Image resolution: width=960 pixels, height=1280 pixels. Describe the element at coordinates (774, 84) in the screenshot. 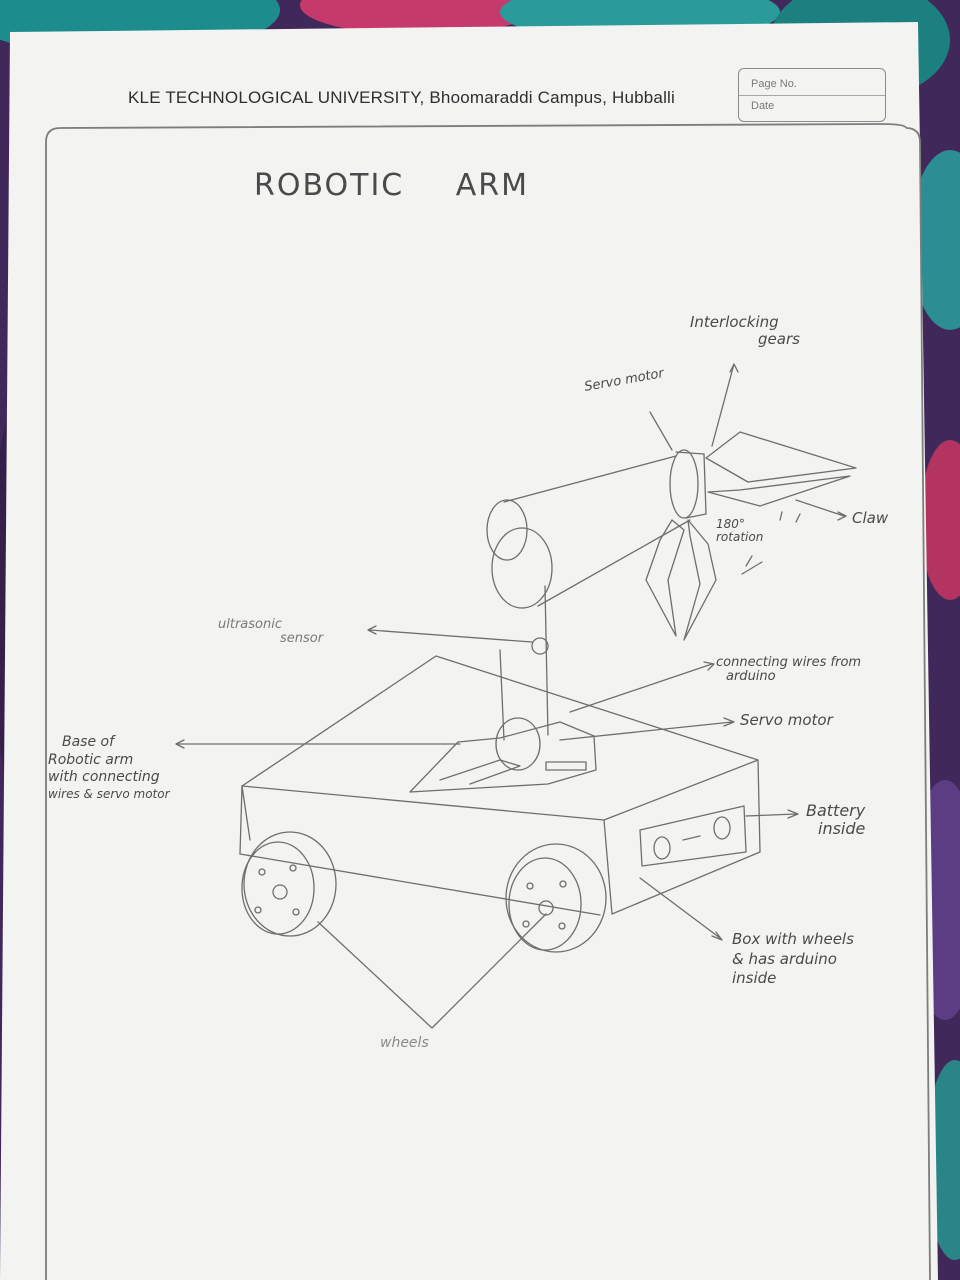

I see `page-no-label: Page No.` at that location.